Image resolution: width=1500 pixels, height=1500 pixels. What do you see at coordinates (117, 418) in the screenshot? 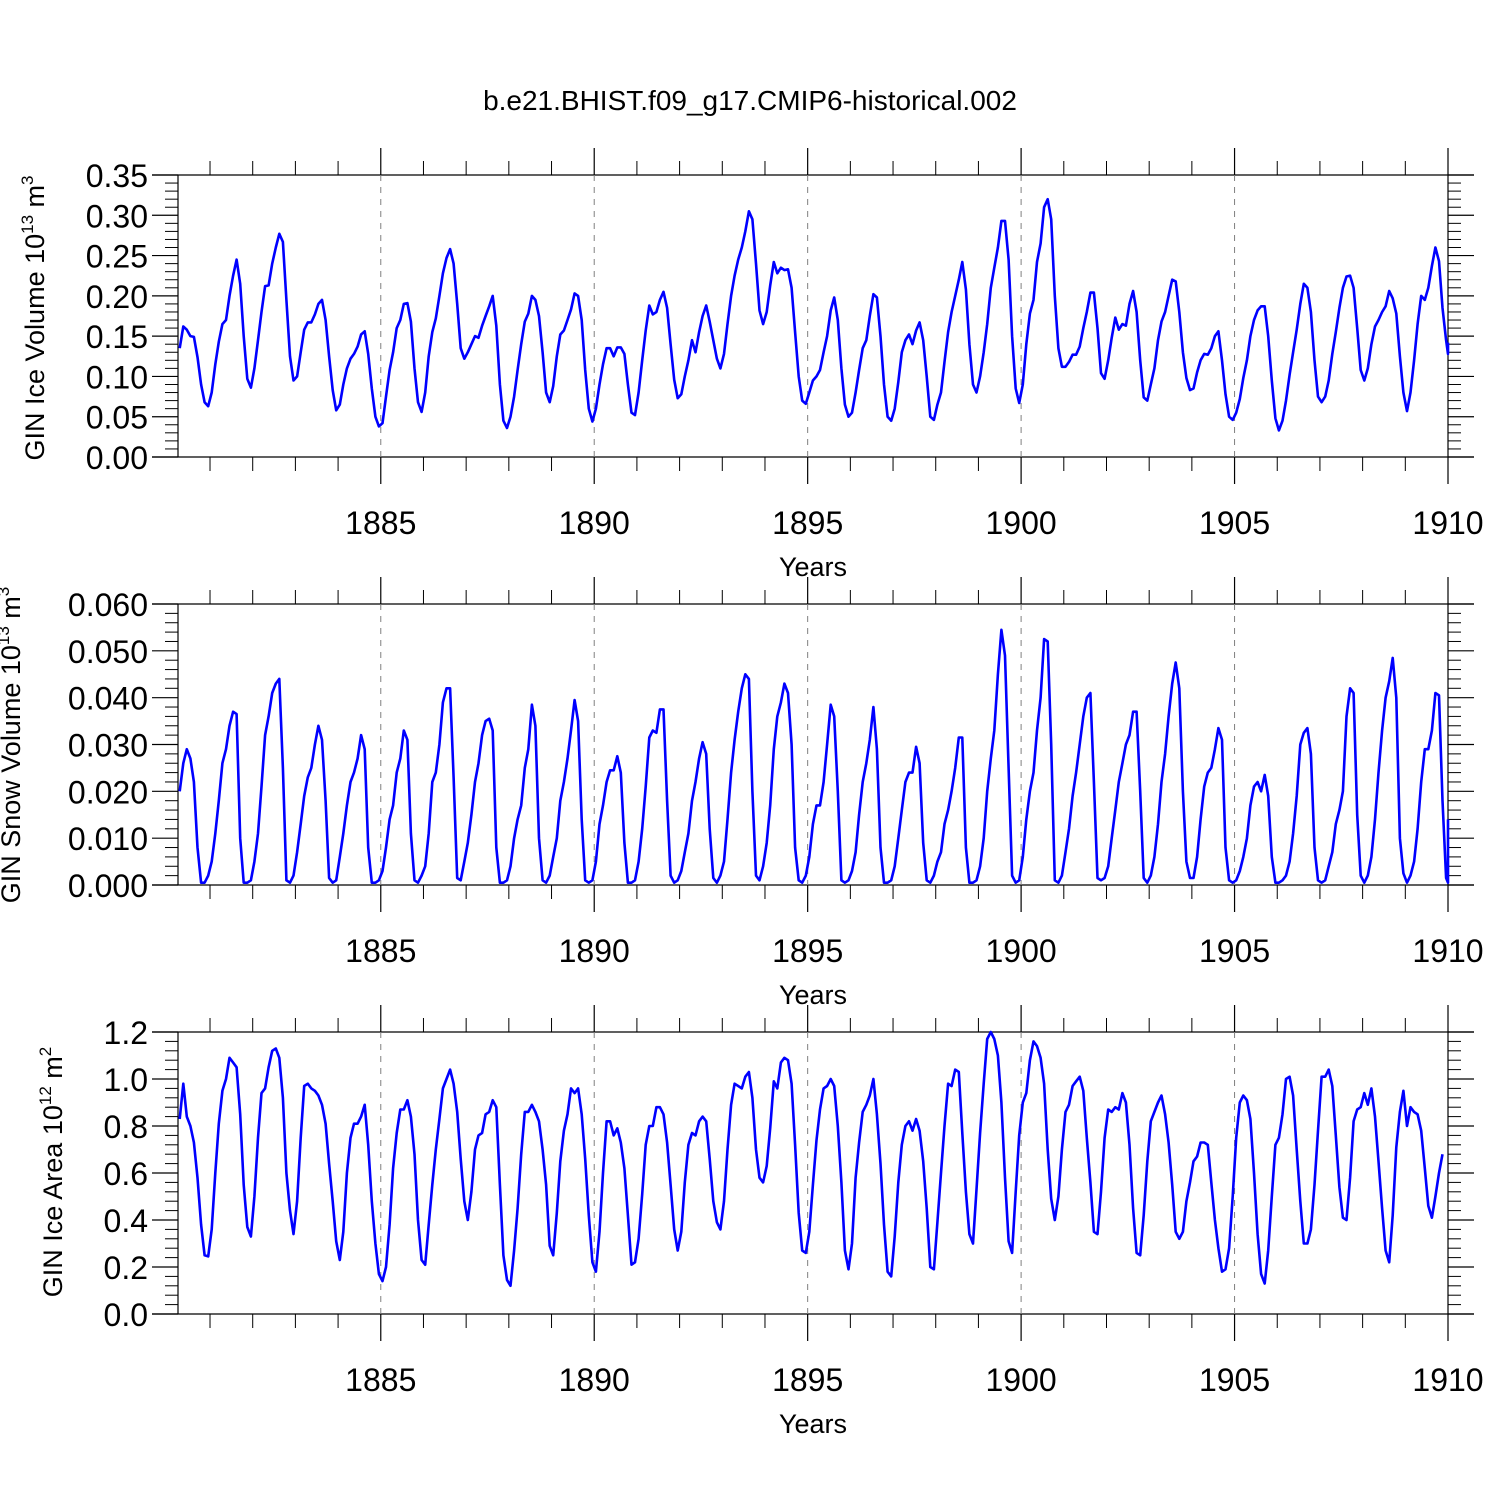
I see `y-tick-label-ice-volume-1: 0.05` at bounding box center [117, 418].